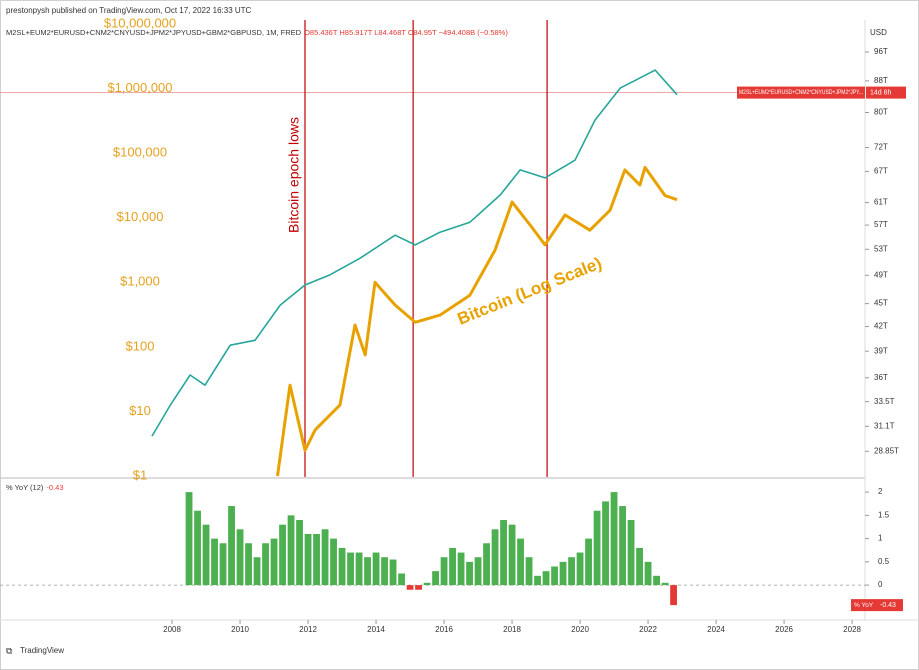 Image resolution: width=919 pixels, height=670 pixels. I want to click on value-tag-name: % YoY, so click(864, 605).